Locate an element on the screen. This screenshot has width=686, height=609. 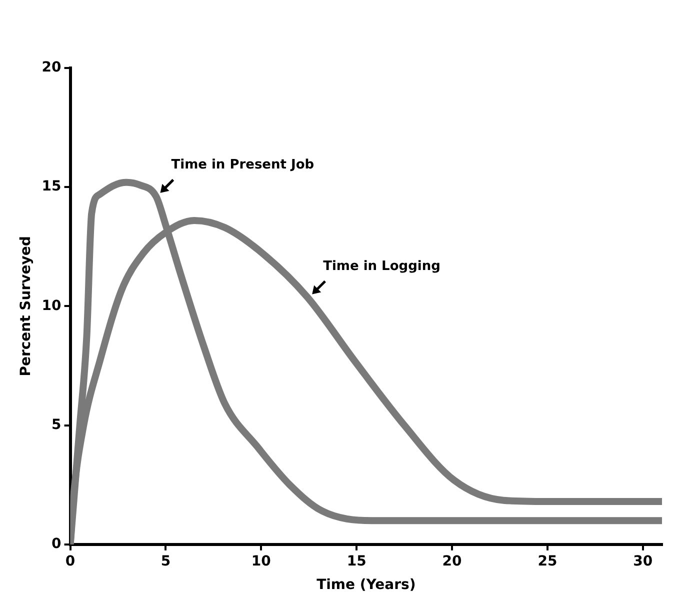
text: Time in Present Job is located at coordinates (242, 165).